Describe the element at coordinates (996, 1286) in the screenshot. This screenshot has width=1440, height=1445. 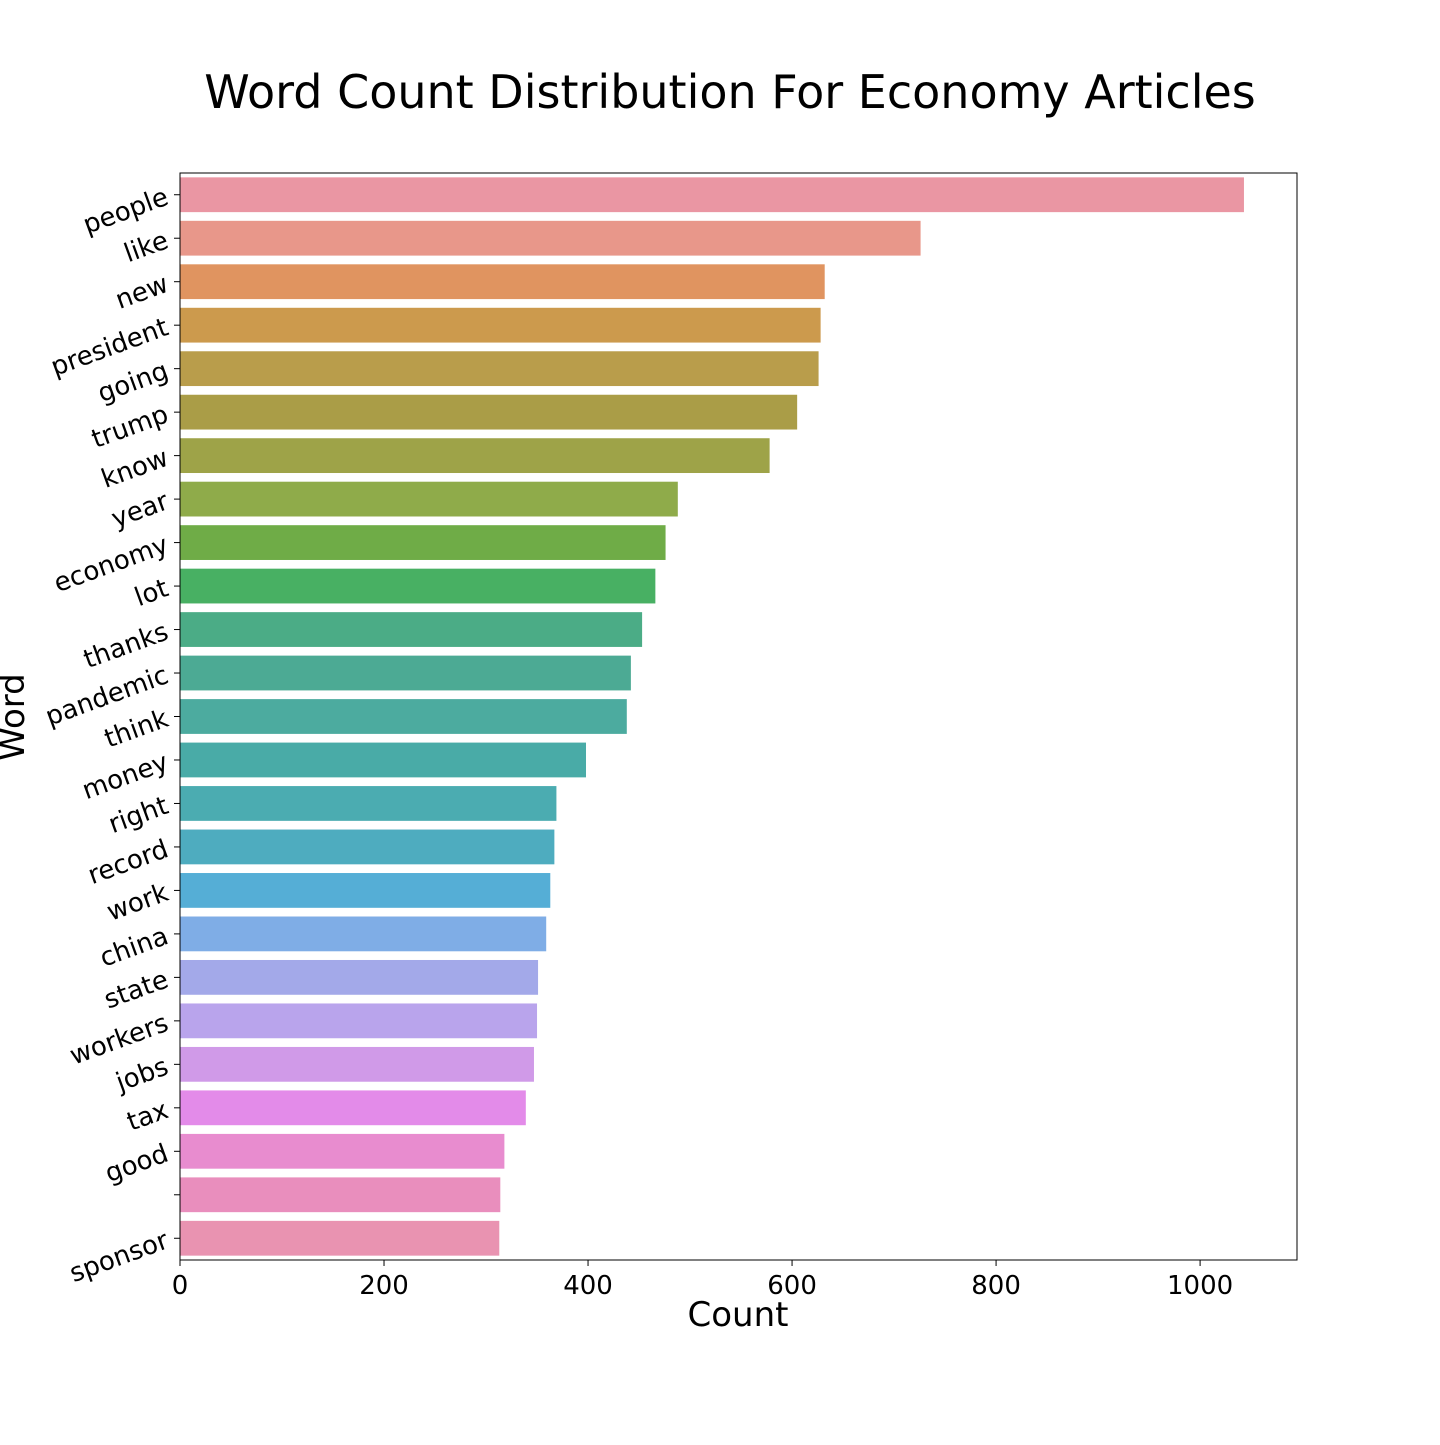
I see `x-tick-label: 800` at that location.